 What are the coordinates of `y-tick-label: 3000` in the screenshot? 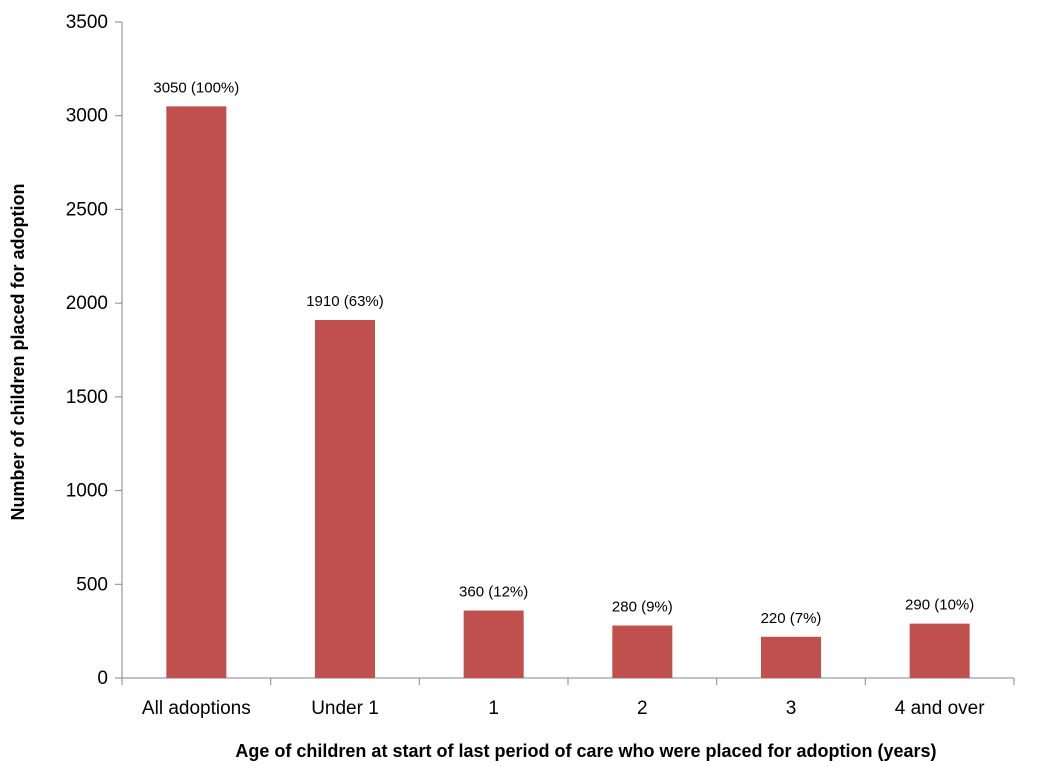 It's located at (87, 116).